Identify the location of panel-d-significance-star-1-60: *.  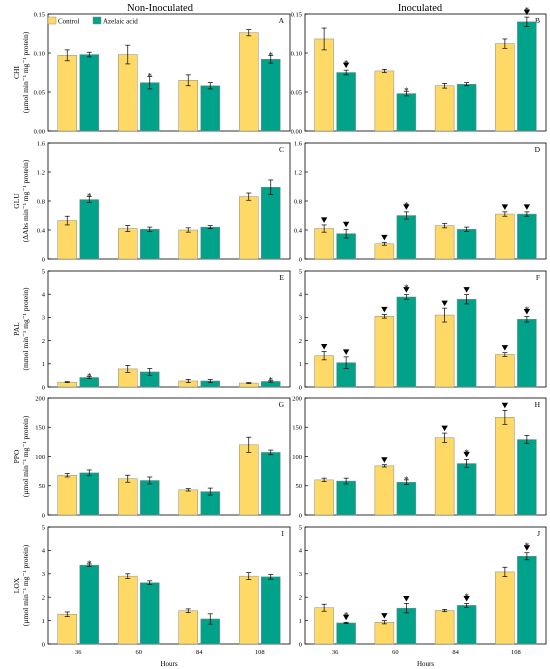
(406, 205).